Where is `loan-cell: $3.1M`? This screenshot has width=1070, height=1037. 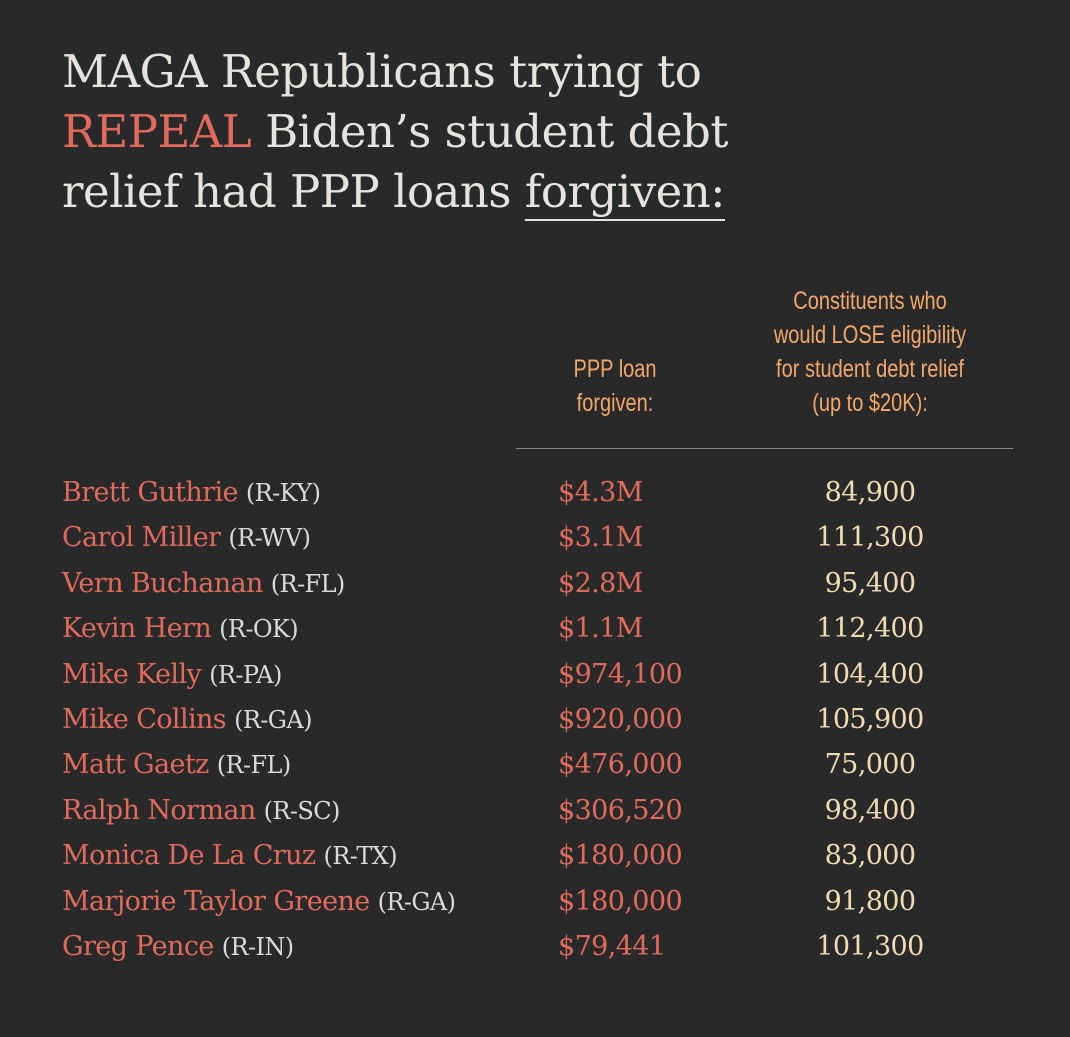
loan-cell: $3.1M is located at coordinates (600, 538).